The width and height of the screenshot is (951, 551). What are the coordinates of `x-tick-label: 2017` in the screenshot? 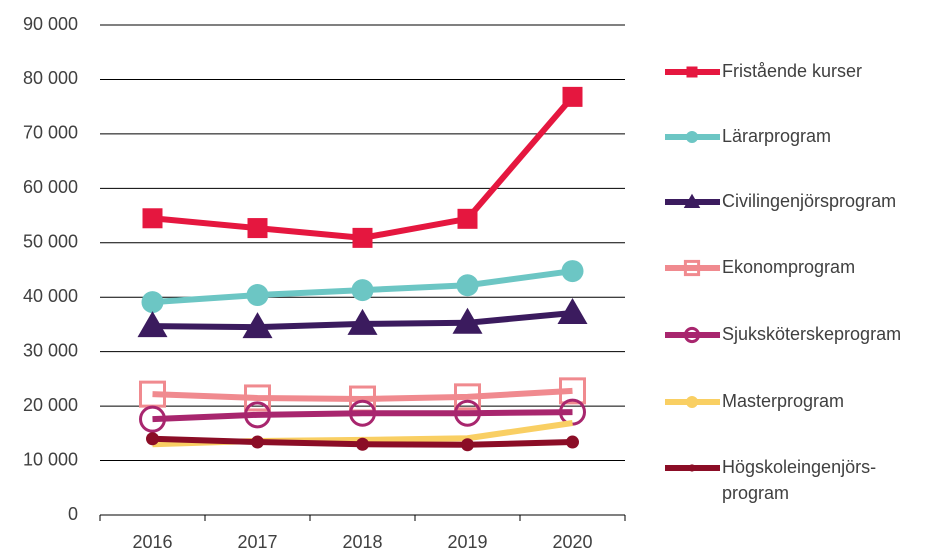 It's located at (257, 541).